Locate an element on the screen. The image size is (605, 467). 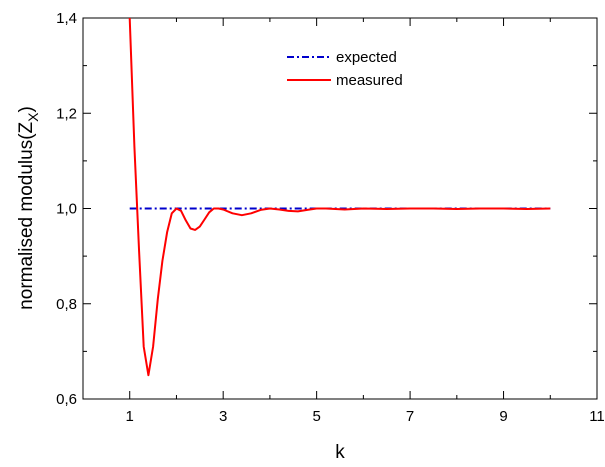
x-axis-title: k is located at coordinates (340, 452).